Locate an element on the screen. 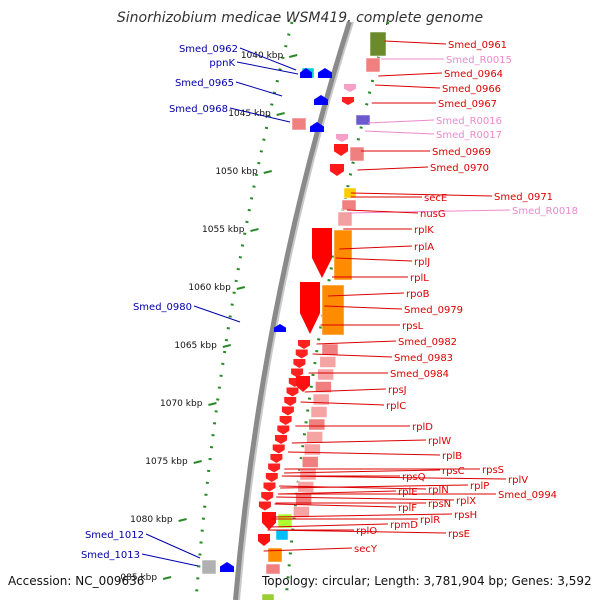 This screenshot has width=600, height=600. left-label-ppnk: ppnK is located at coordinates (254, 66).